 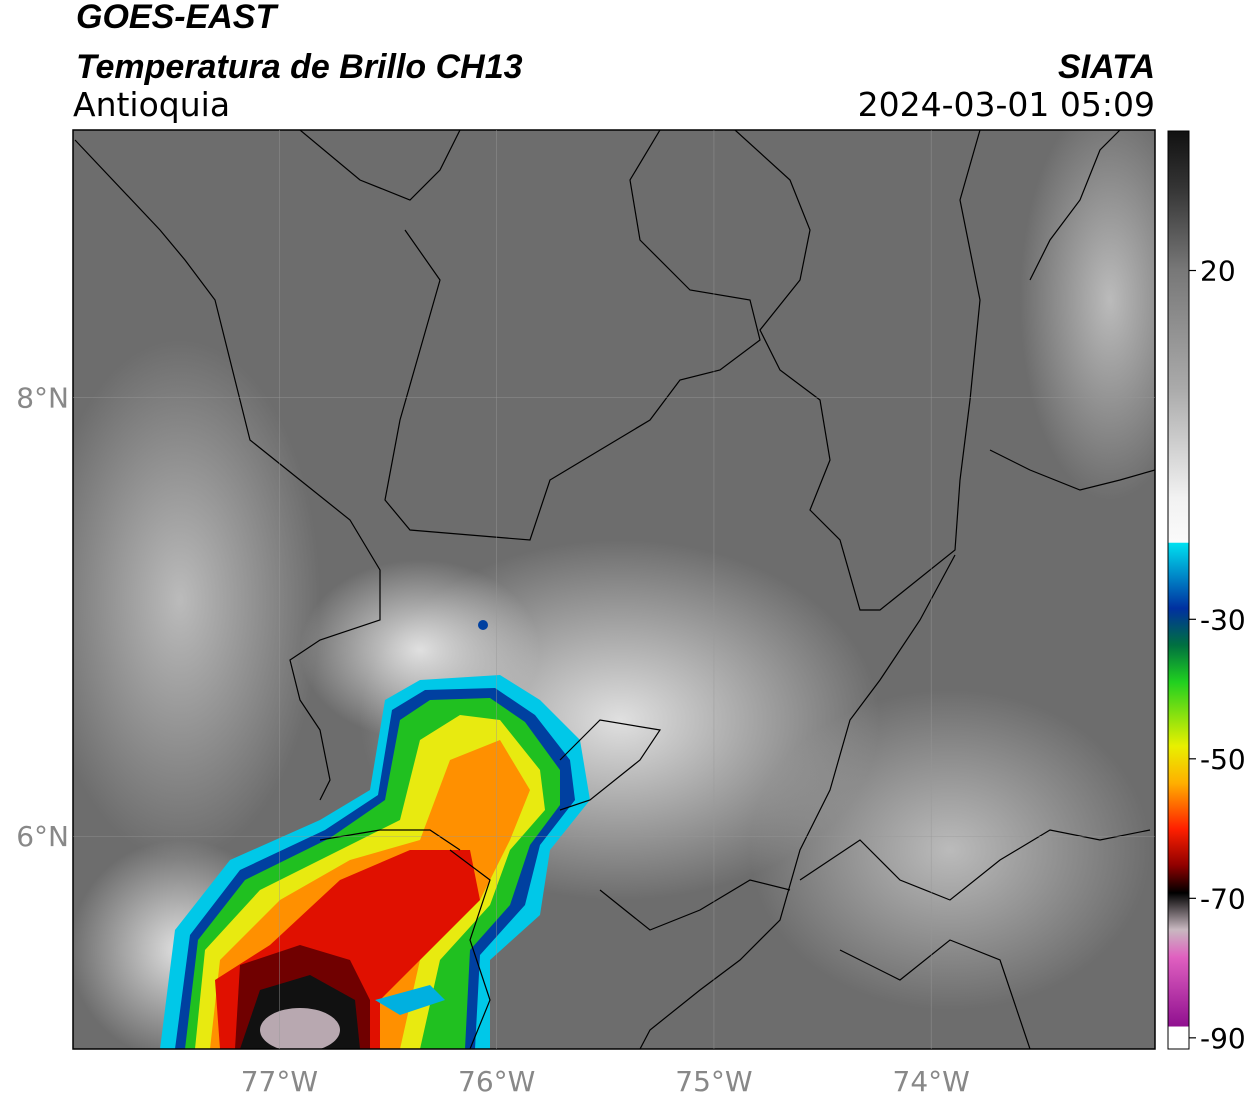 I want to click on colorbar-tick-label: -50, so click(x=1223, y=759).